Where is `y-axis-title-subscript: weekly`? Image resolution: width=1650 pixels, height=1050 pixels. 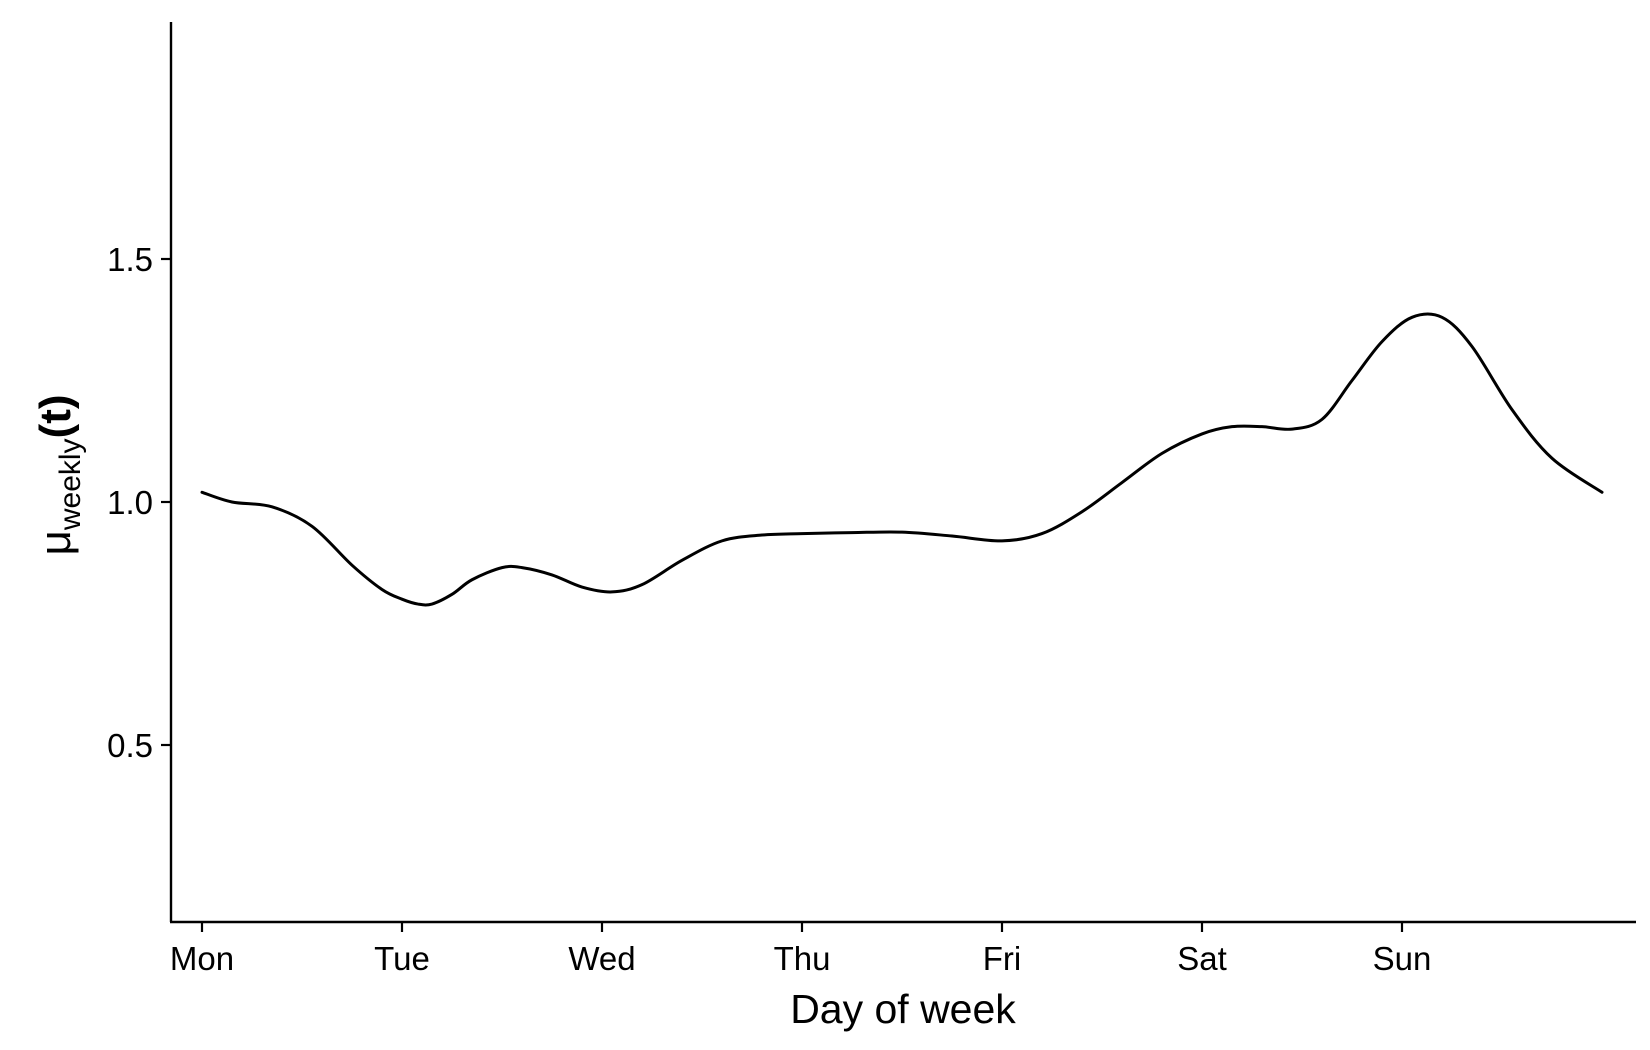
y-axis-title-subscript: weekly is located at coordinates (70, 484).